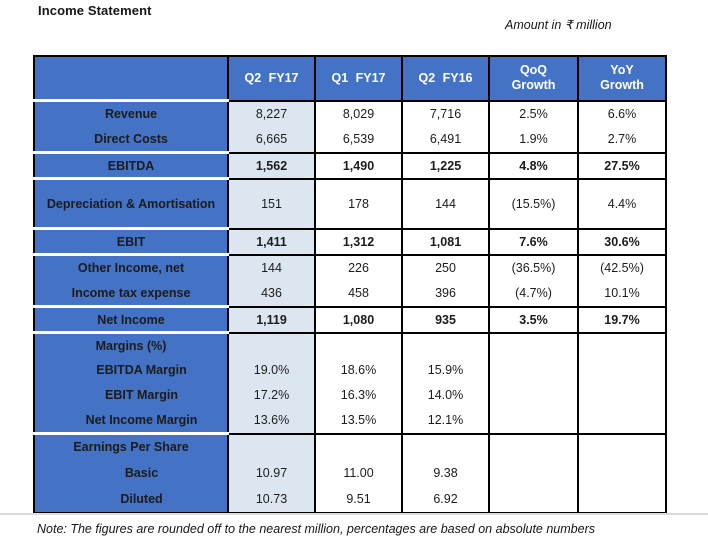 The height and width of the screenshot is (558, 708). Describe the element at coordinates (621, 293) in the screenshot. I see `cell-yoy-growth: 10.1%` at that location.